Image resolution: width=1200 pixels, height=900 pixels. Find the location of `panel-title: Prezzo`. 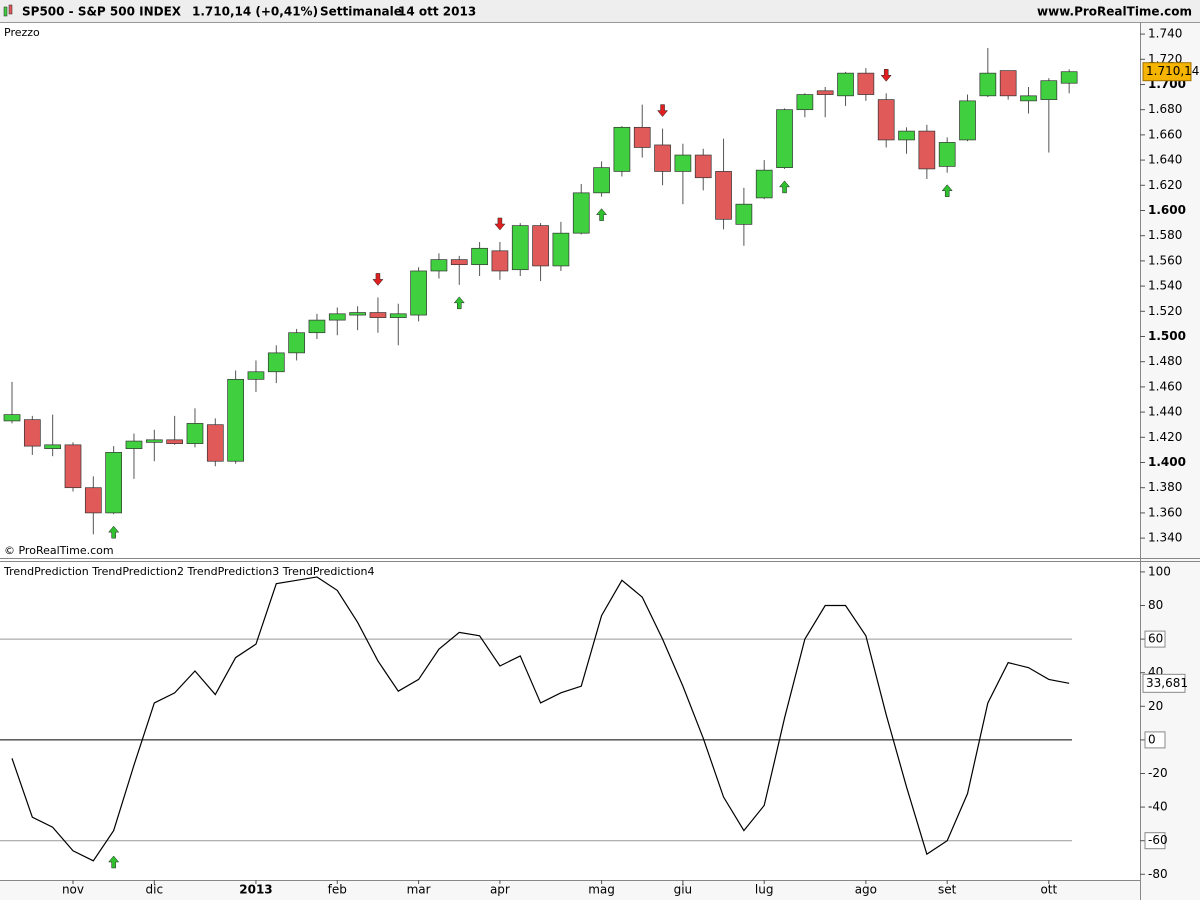

panel-title: Prezzo is located at coordinates (22, 32).